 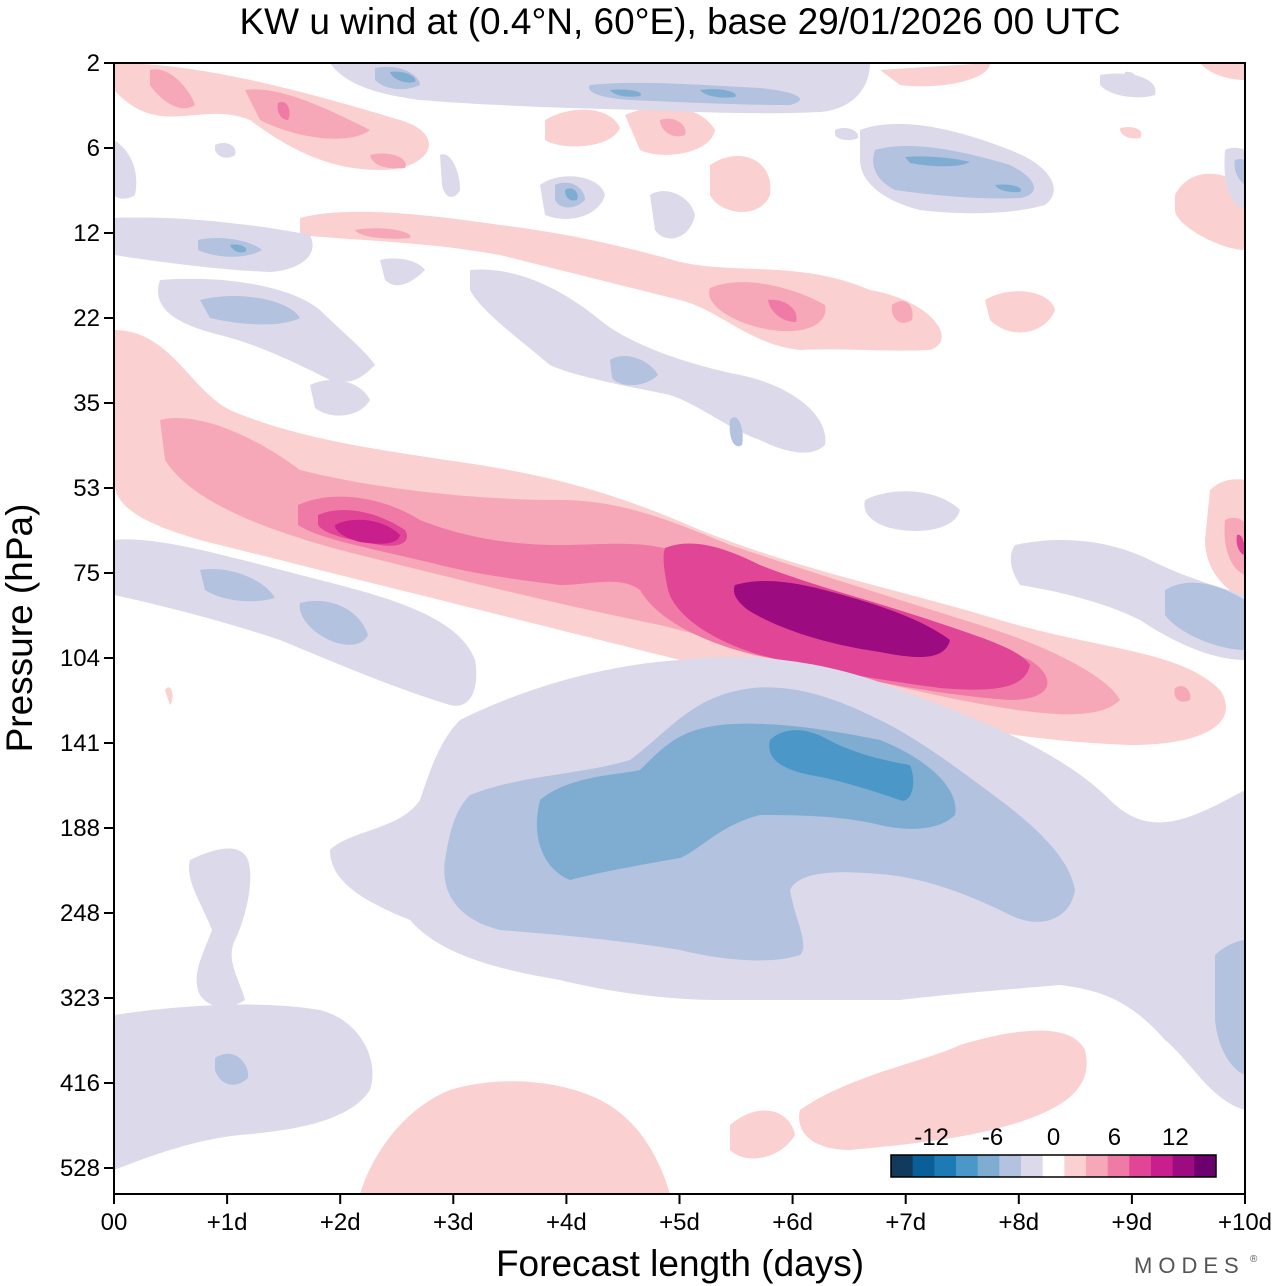 I want to click on x-axis: 00 +1d +2d +3d +4d +5d +6d +7d +8d +9d +10d, so click(x=686, y=1215).